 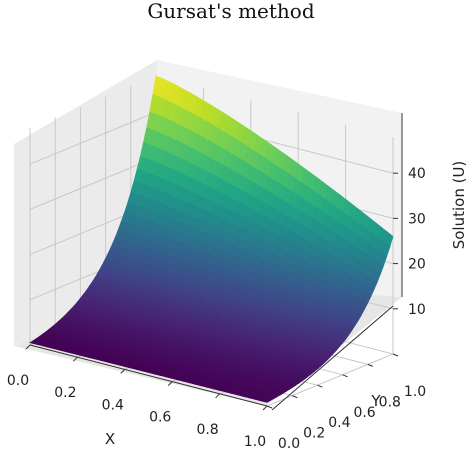 What do you see at coordinates (339, 423) in the screenshot?
I see `y-tick-label: 0.4` at bounding box center [339, 423].